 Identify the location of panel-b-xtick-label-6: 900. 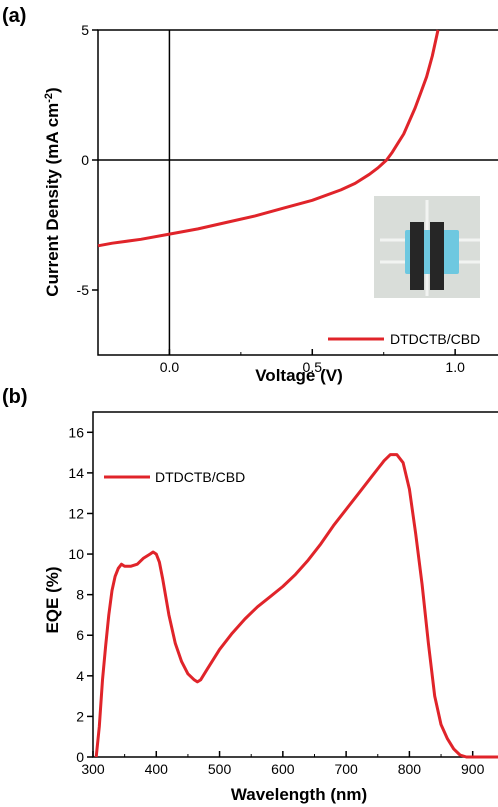
(473, 769).